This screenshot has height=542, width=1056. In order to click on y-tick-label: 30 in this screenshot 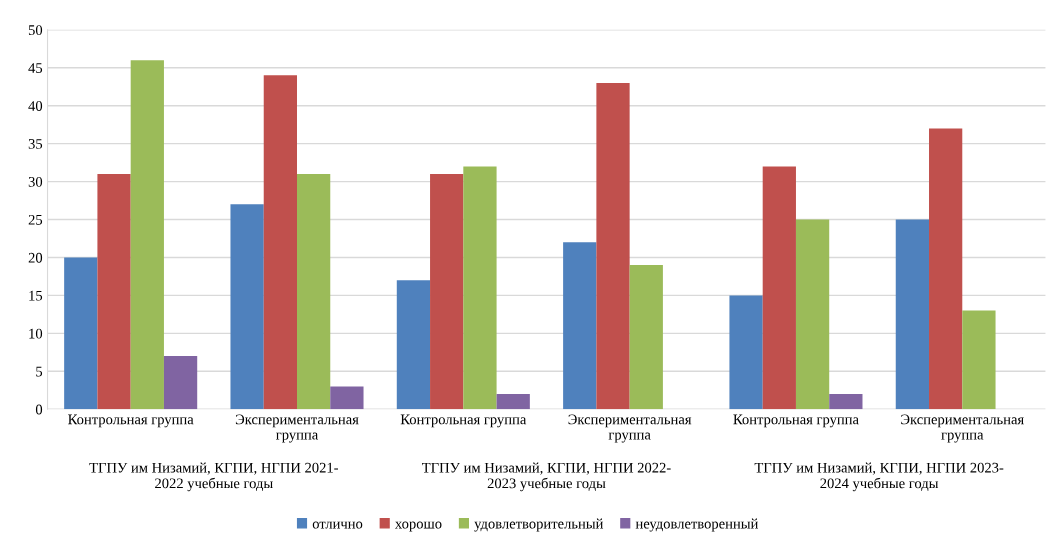, I will do `click(35, 181)`.